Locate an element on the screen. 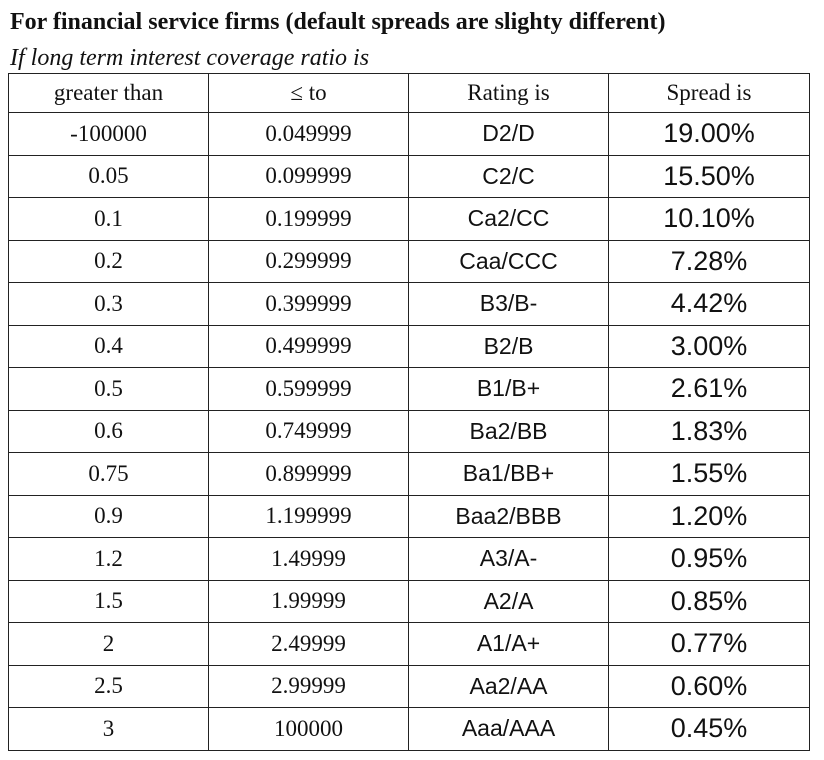 This screenshot has height=760, width=824. cell-less-or-equal: 0.899999 is located at coordinates (308, 474).